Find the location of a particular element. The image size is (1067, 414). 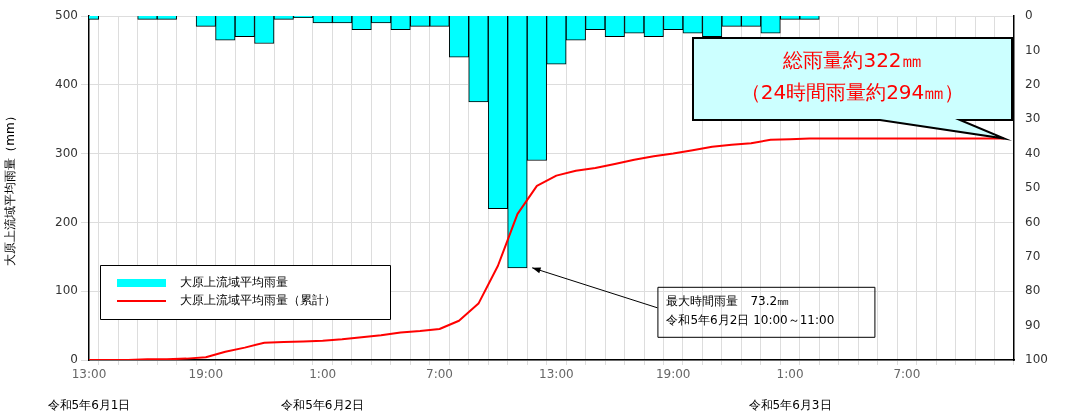

y2-tick-label: 60 is located at coordinates (1033, 221).